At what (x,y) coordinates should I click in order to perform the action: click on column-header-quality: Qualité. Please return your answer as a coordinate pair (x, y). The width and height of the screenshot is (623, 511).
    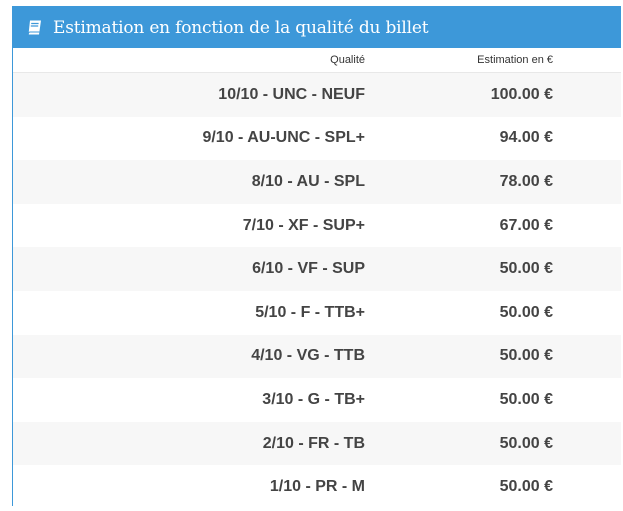
    Looking at the image, I should click on (189, 60).